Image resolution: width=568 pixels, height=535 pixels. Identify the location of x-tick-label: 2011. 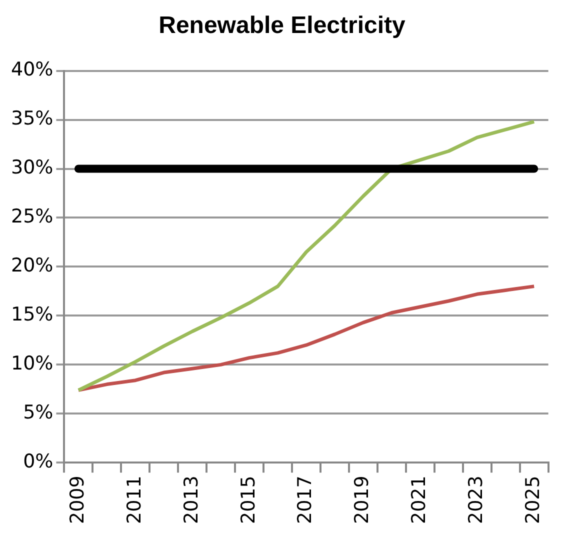
(134, 500).